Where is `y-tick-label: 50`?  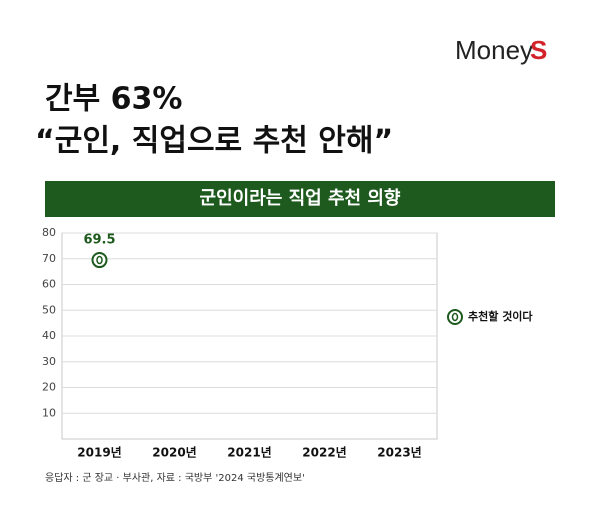
y-tick-label: 50 is located at coordinates (49, 309).